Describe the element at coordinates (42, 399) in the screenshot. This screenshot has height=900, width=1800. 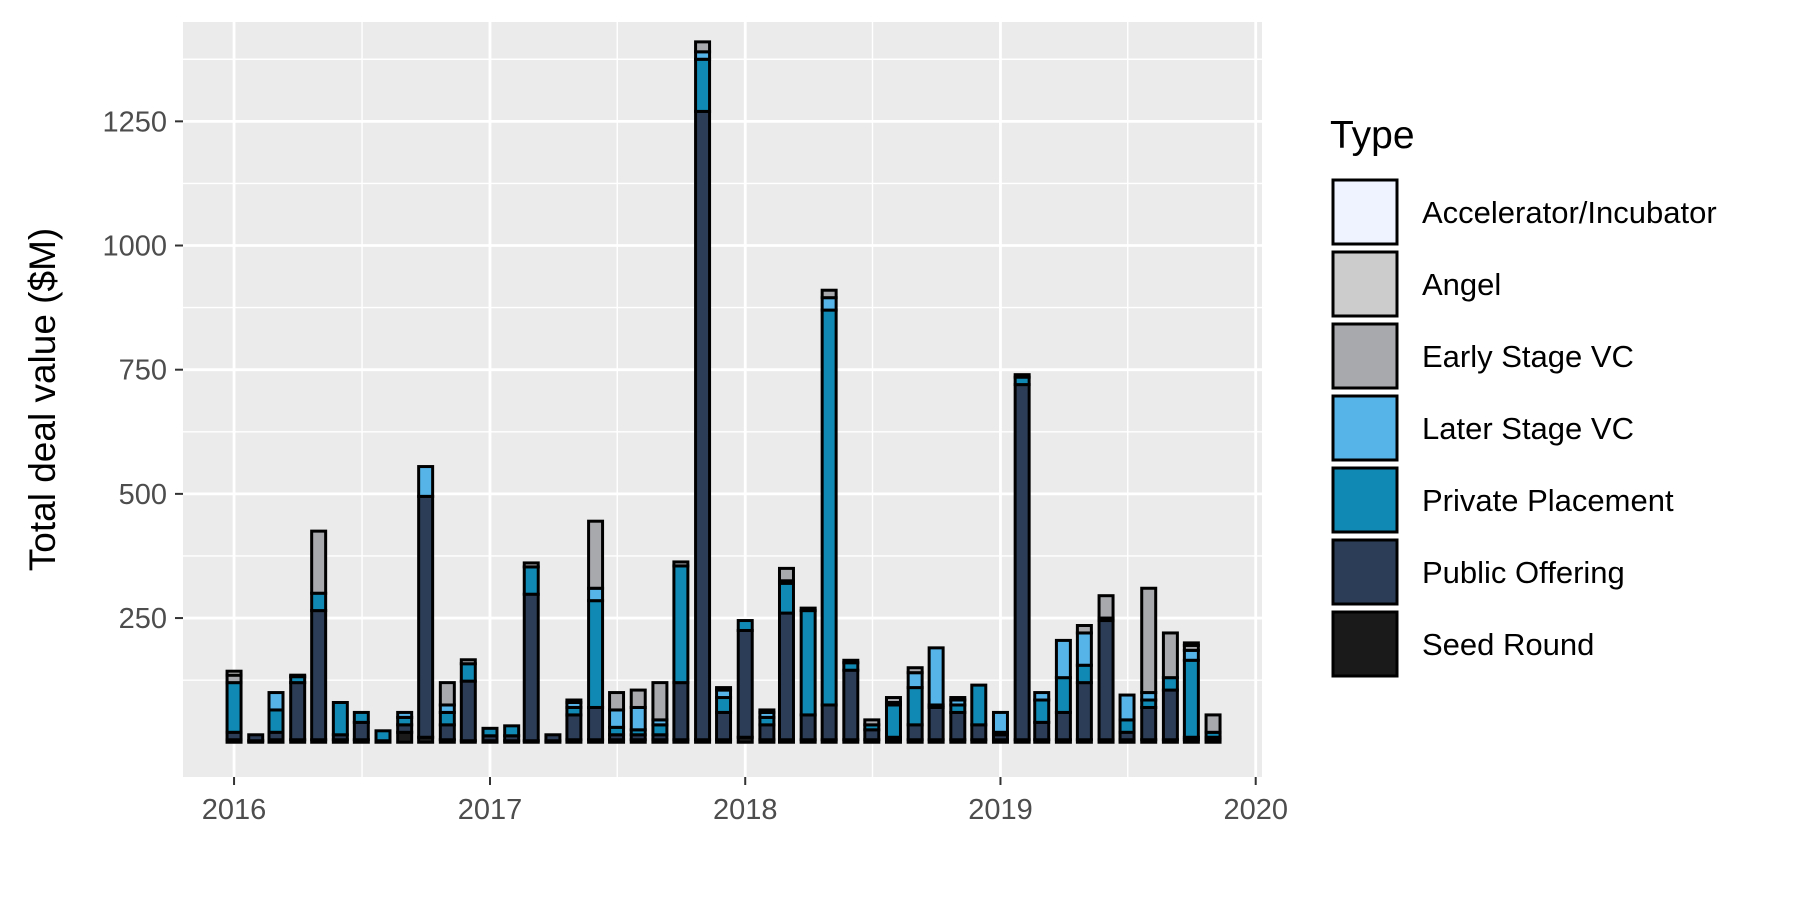
I see `y-axis-title: Total deal value ($M)` at that location.